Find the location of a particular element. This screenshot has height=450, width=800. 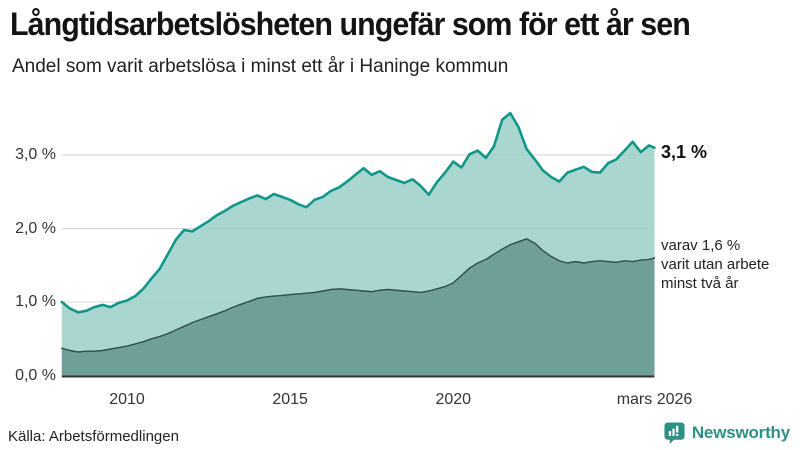

source-attribution: Källa: Arbetsförmedlingen is located at coordinates (93, 436).